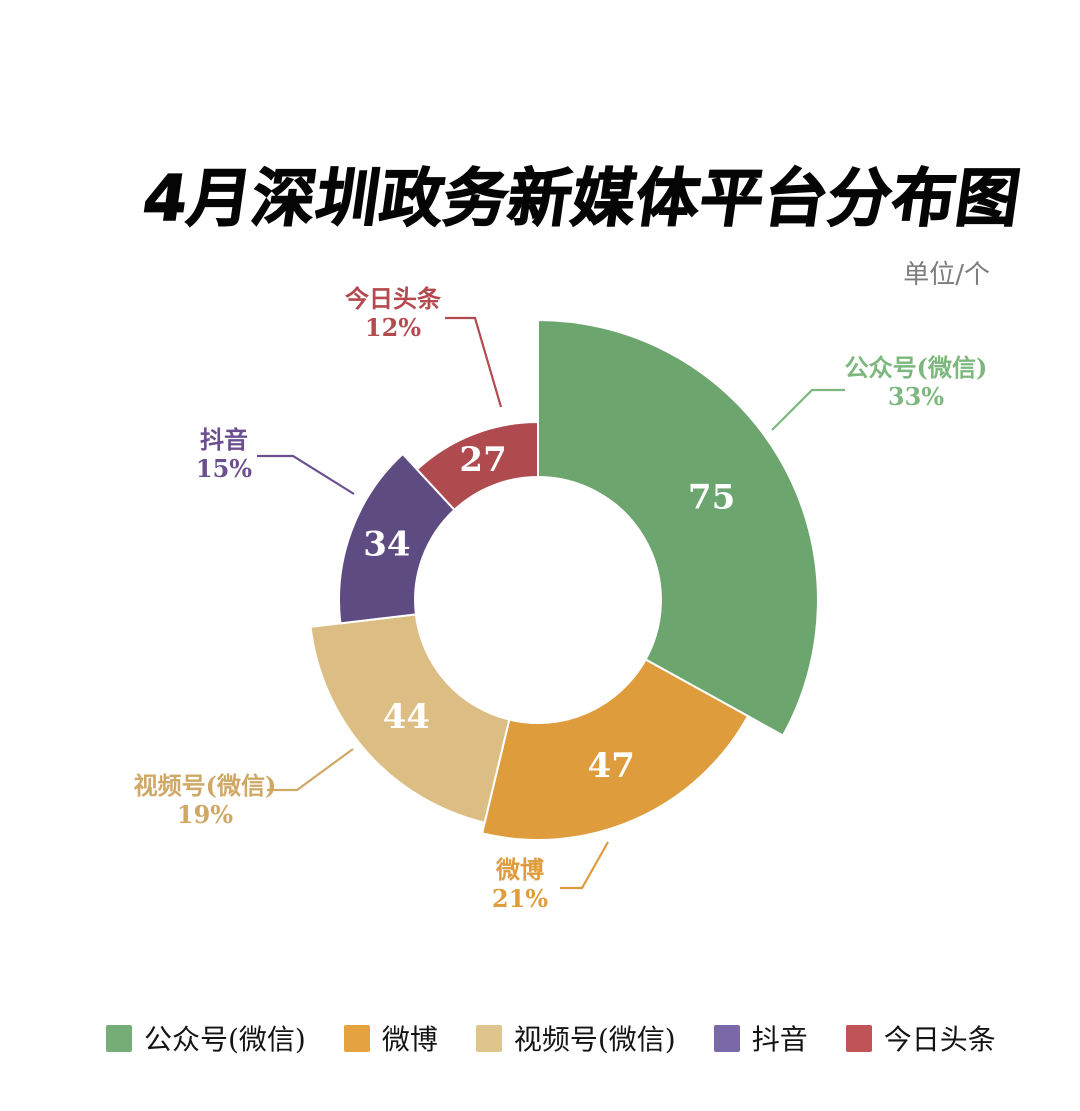  I want to click on legend-label-0: 公众号(微信), so click(225, 1039).